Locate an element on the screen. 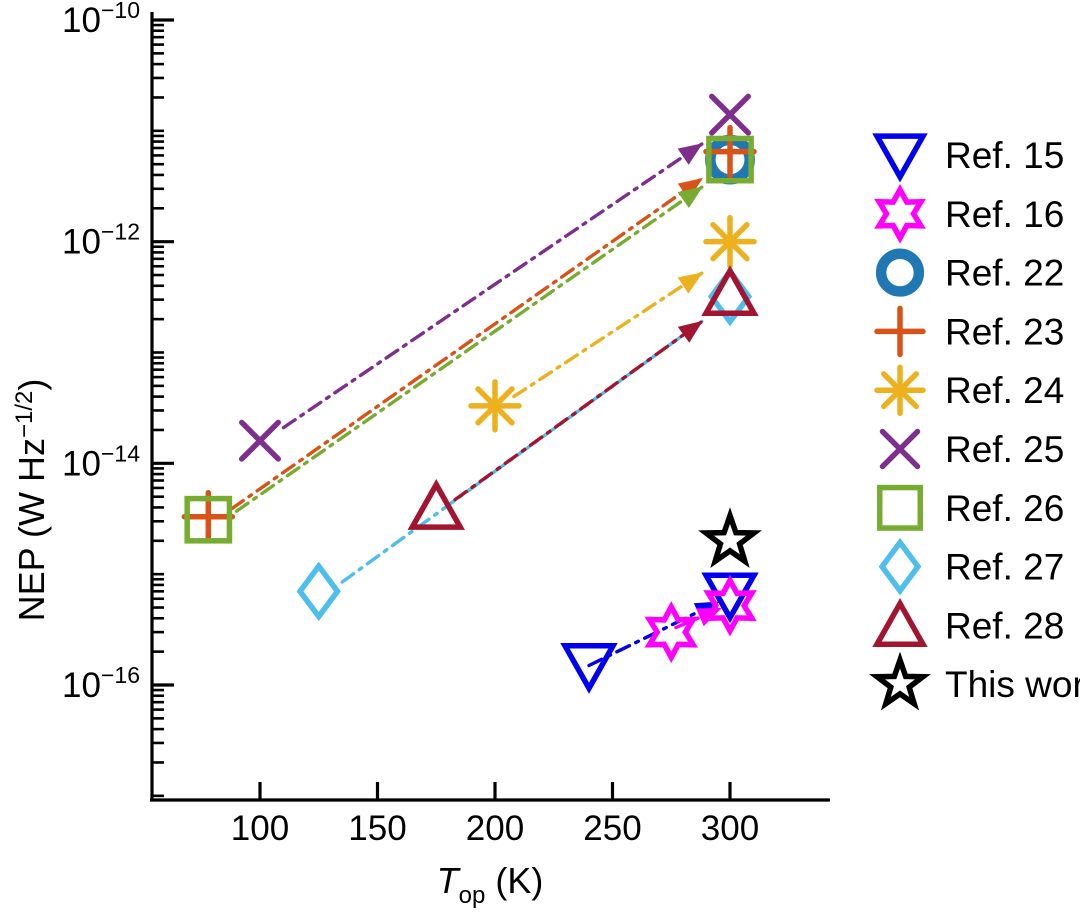 Image resolution: width=1080 pixels, height=912 pixels. x-tick-label: 200 is located at coordinates (495, 828).